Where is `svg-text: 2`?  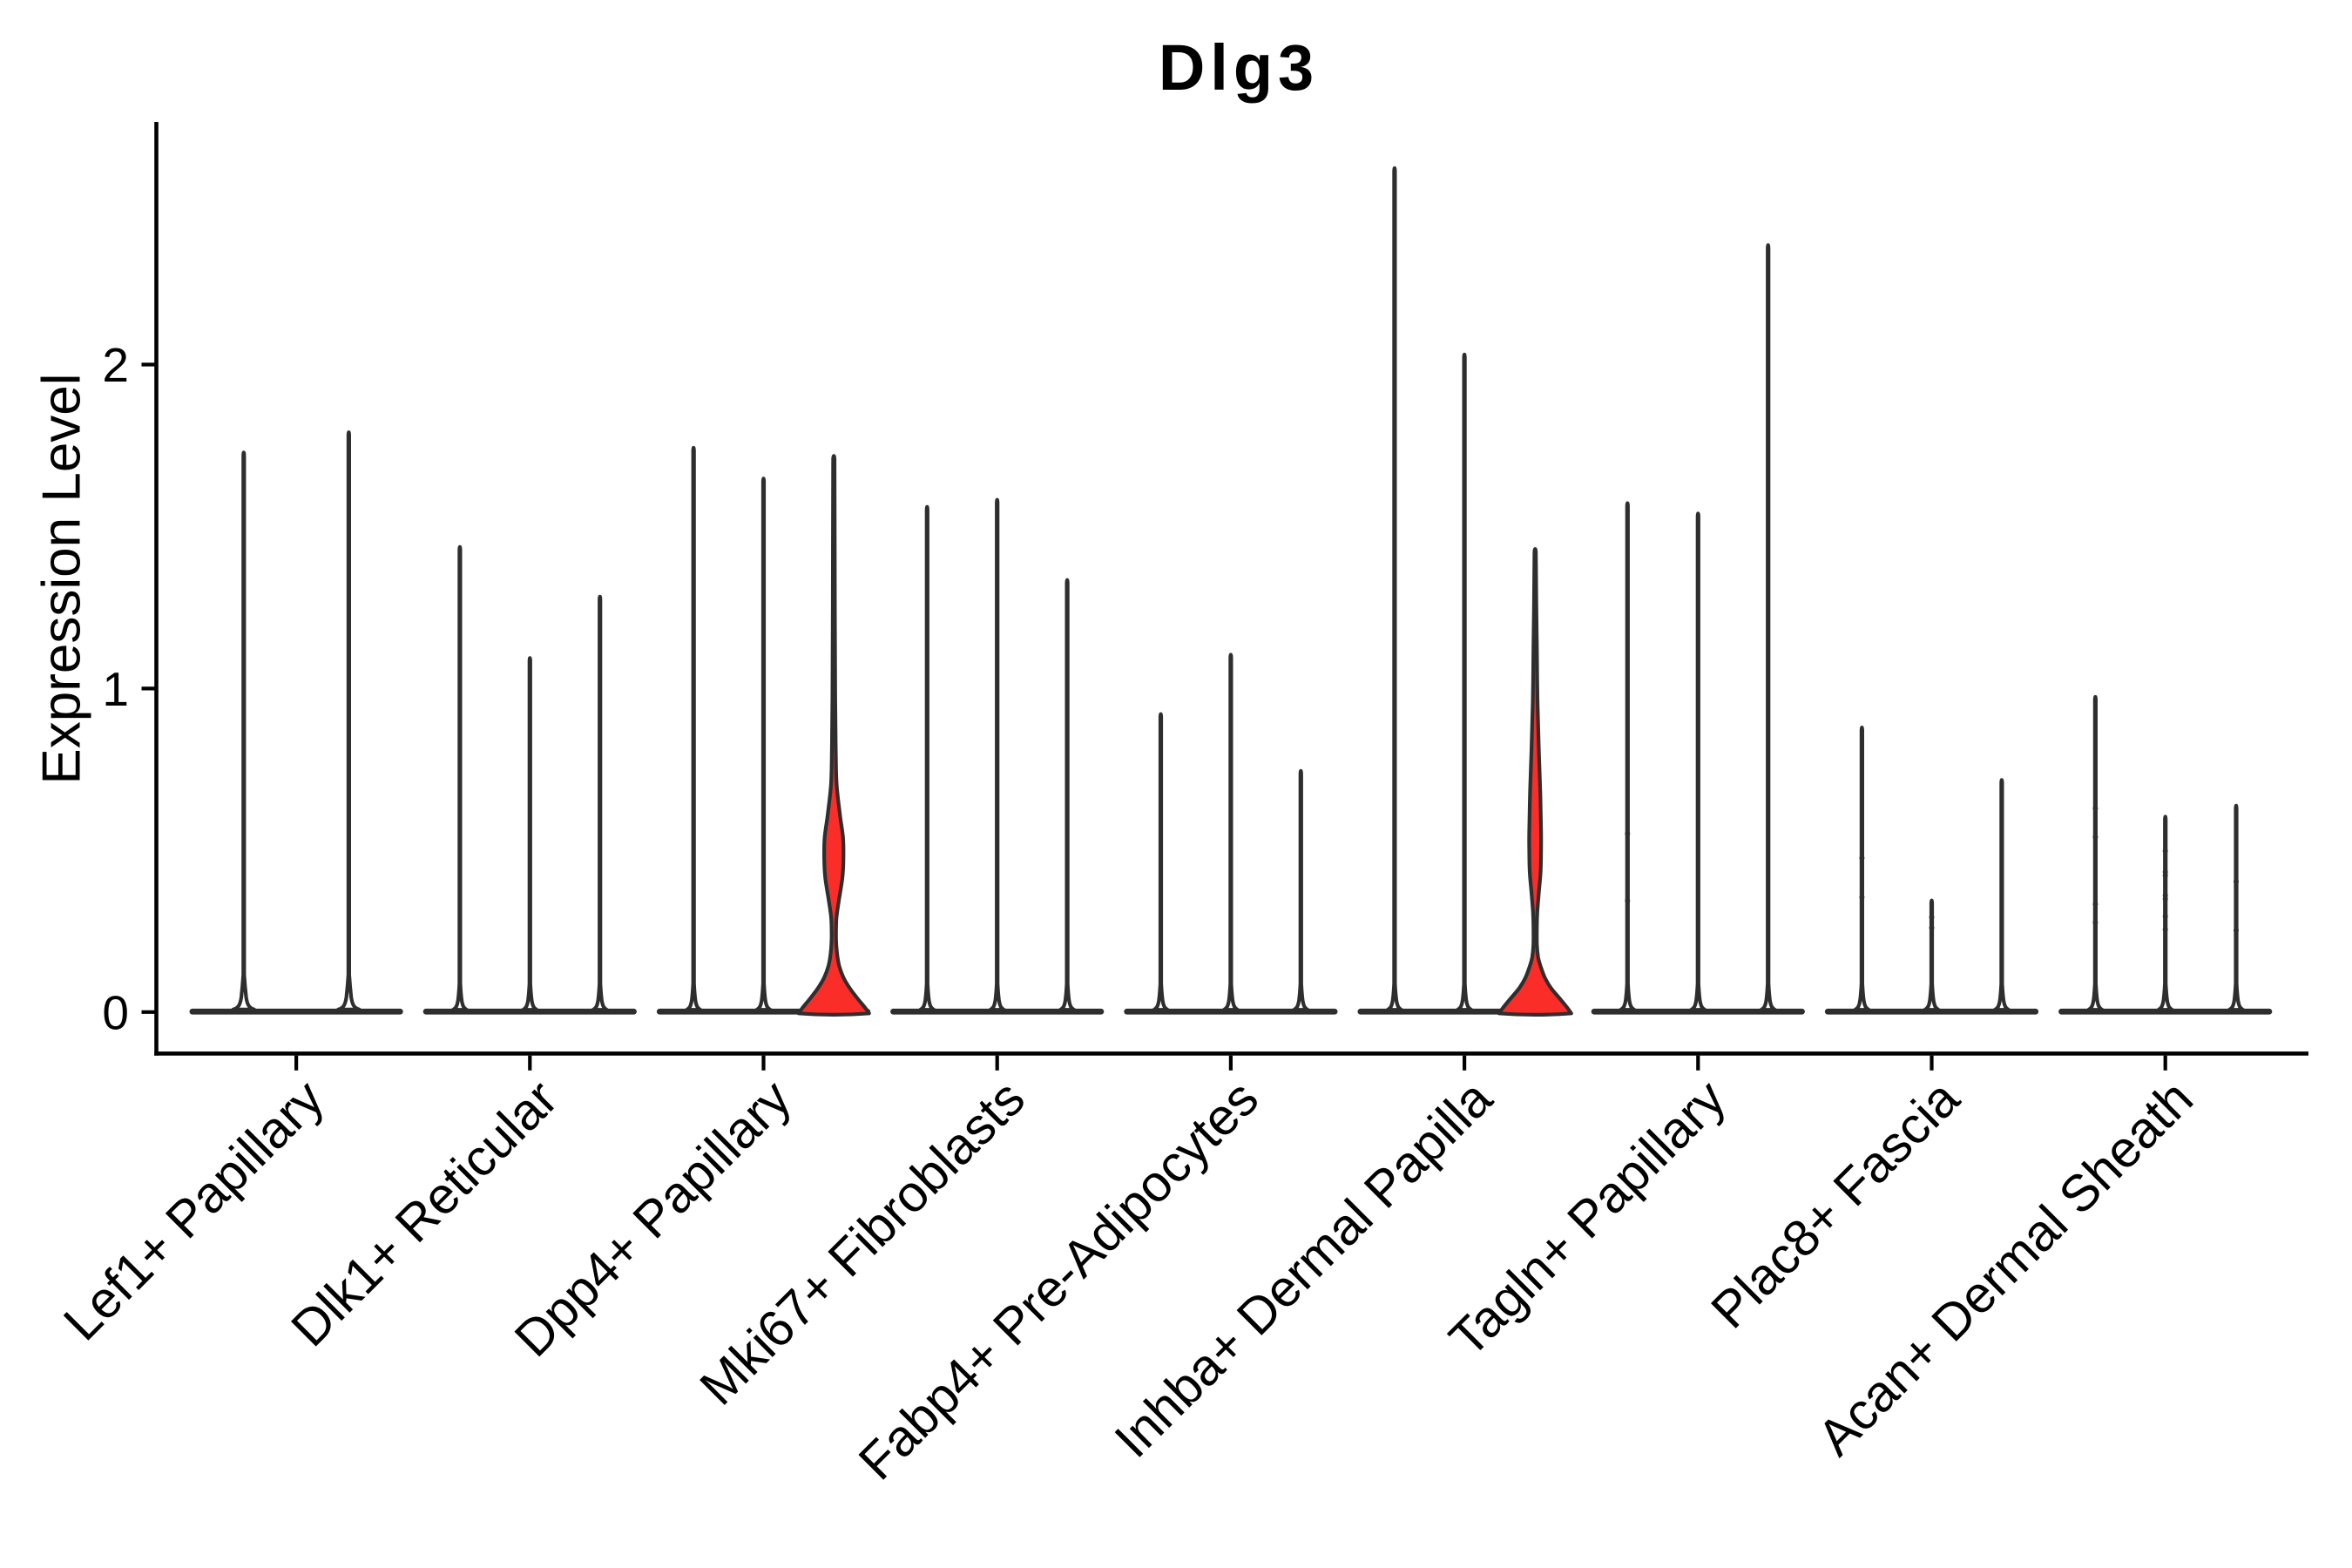 svg-text: 2 is located at coordinates (115, 365).